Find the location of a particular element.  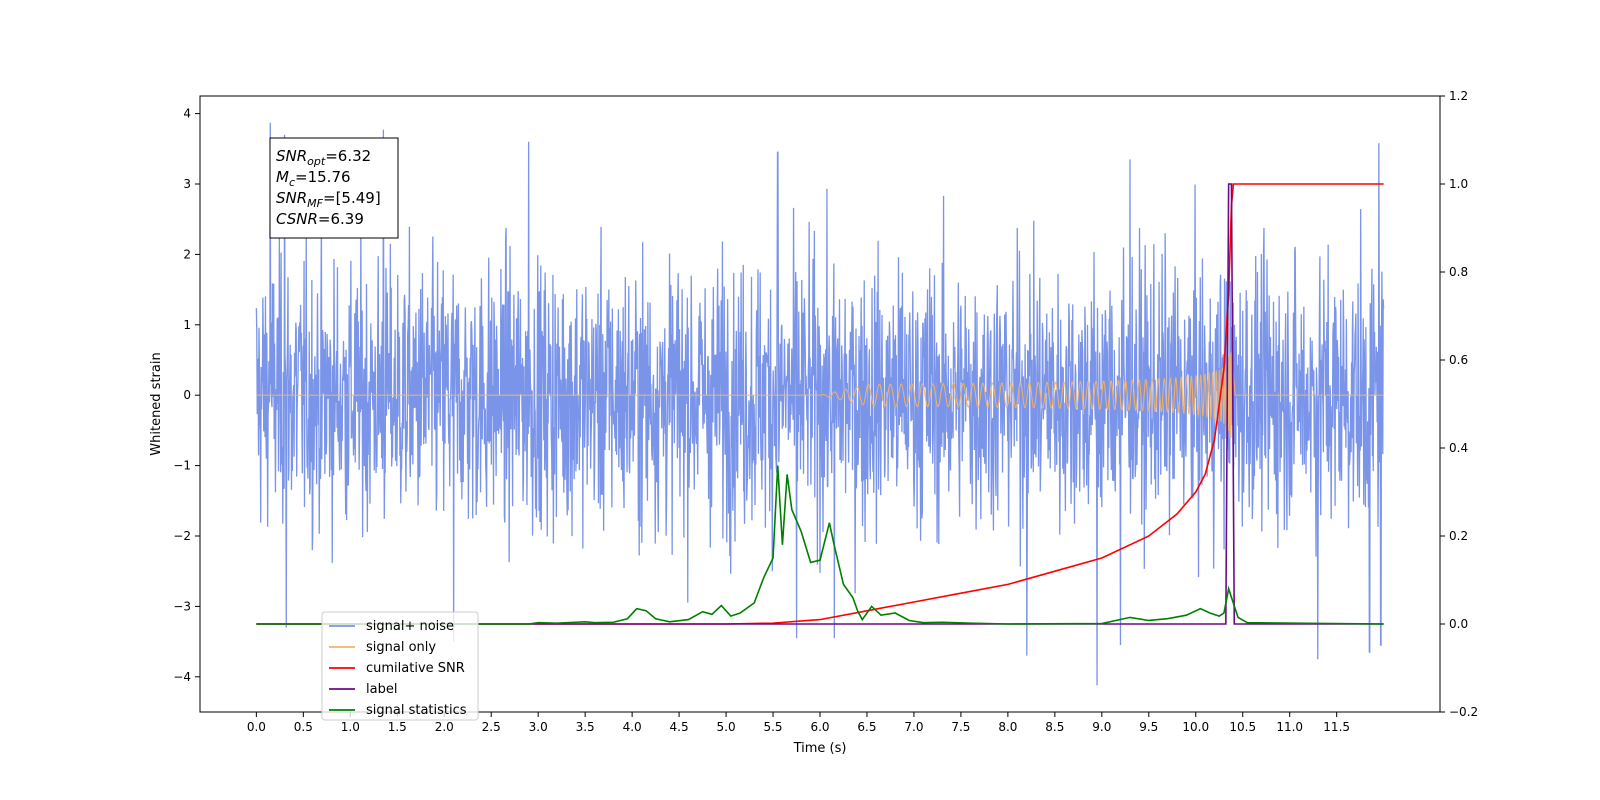

series-signal-only is located at coordinates (820, 395).